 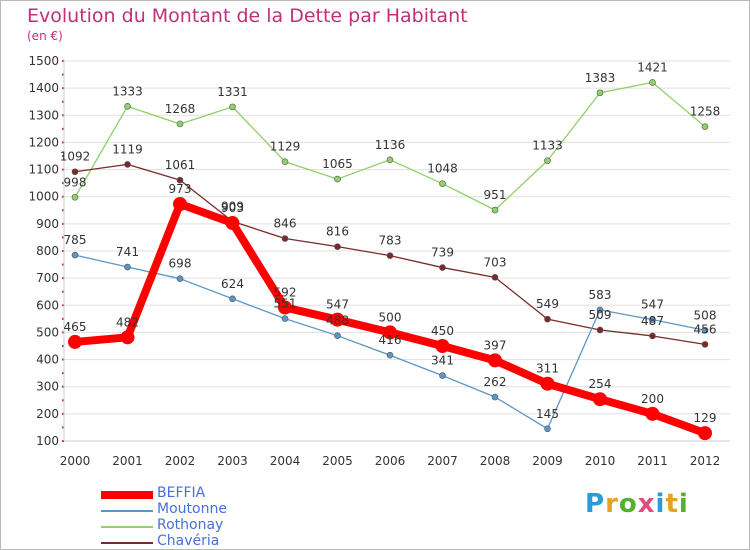 I want to click on data-label-chavria: 1061, so click(x=180, y=165).